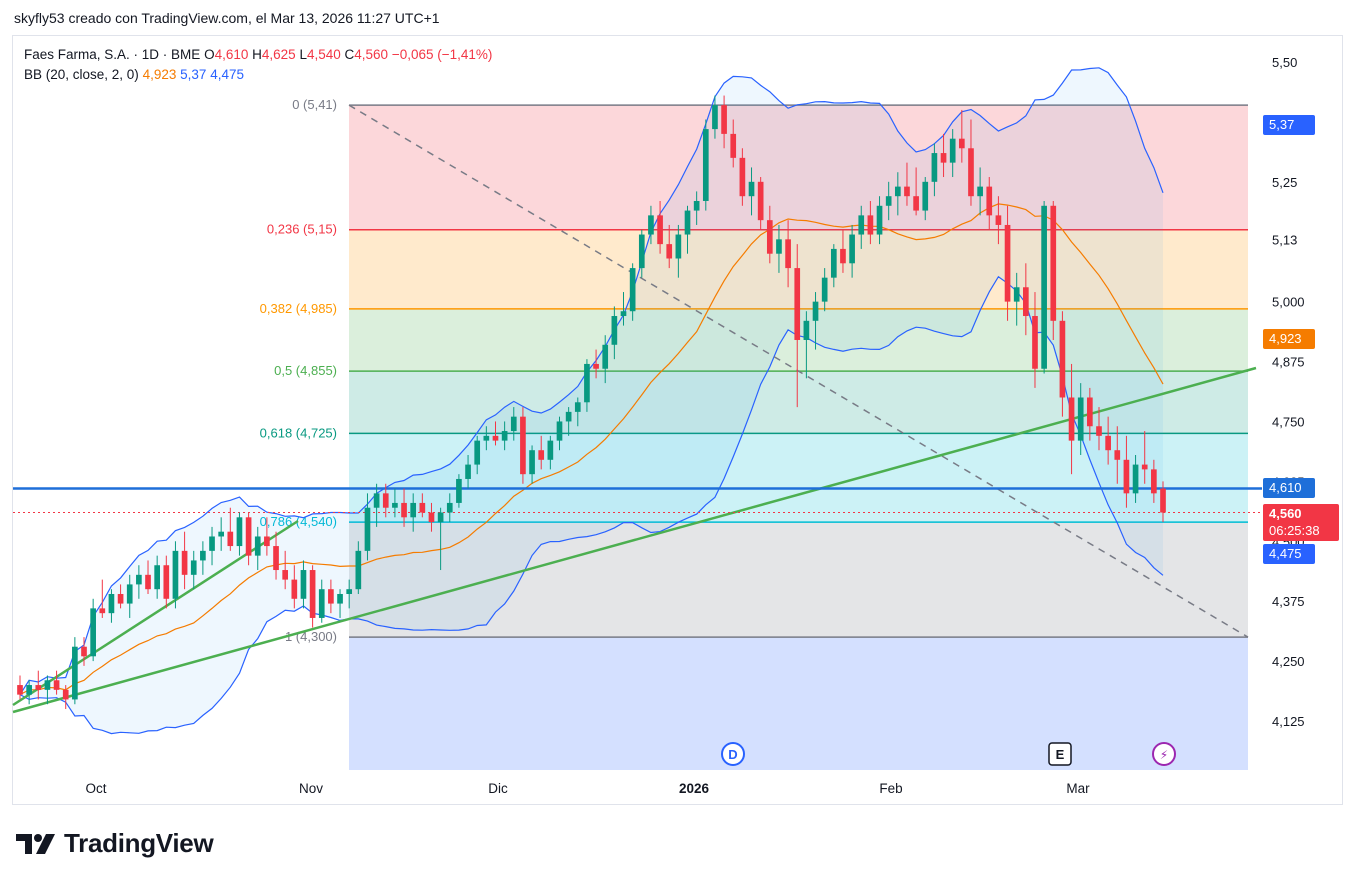 The image size is (1356, 880). I want to click on y-axis-tick-label: 5,13, so click(1284, 239).